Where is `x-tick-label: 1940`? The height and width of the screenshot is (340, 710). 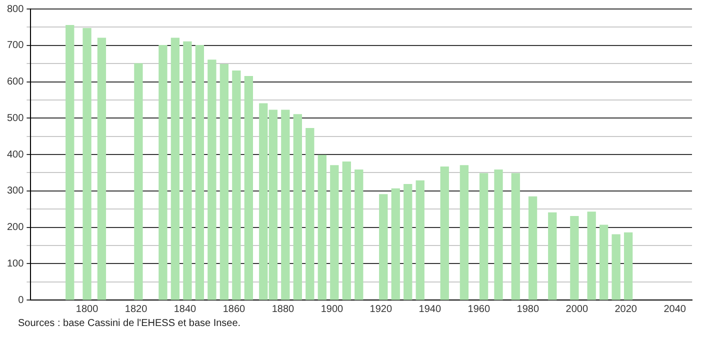
x-tick-label: 1940 is located at coordinates (430, 309).